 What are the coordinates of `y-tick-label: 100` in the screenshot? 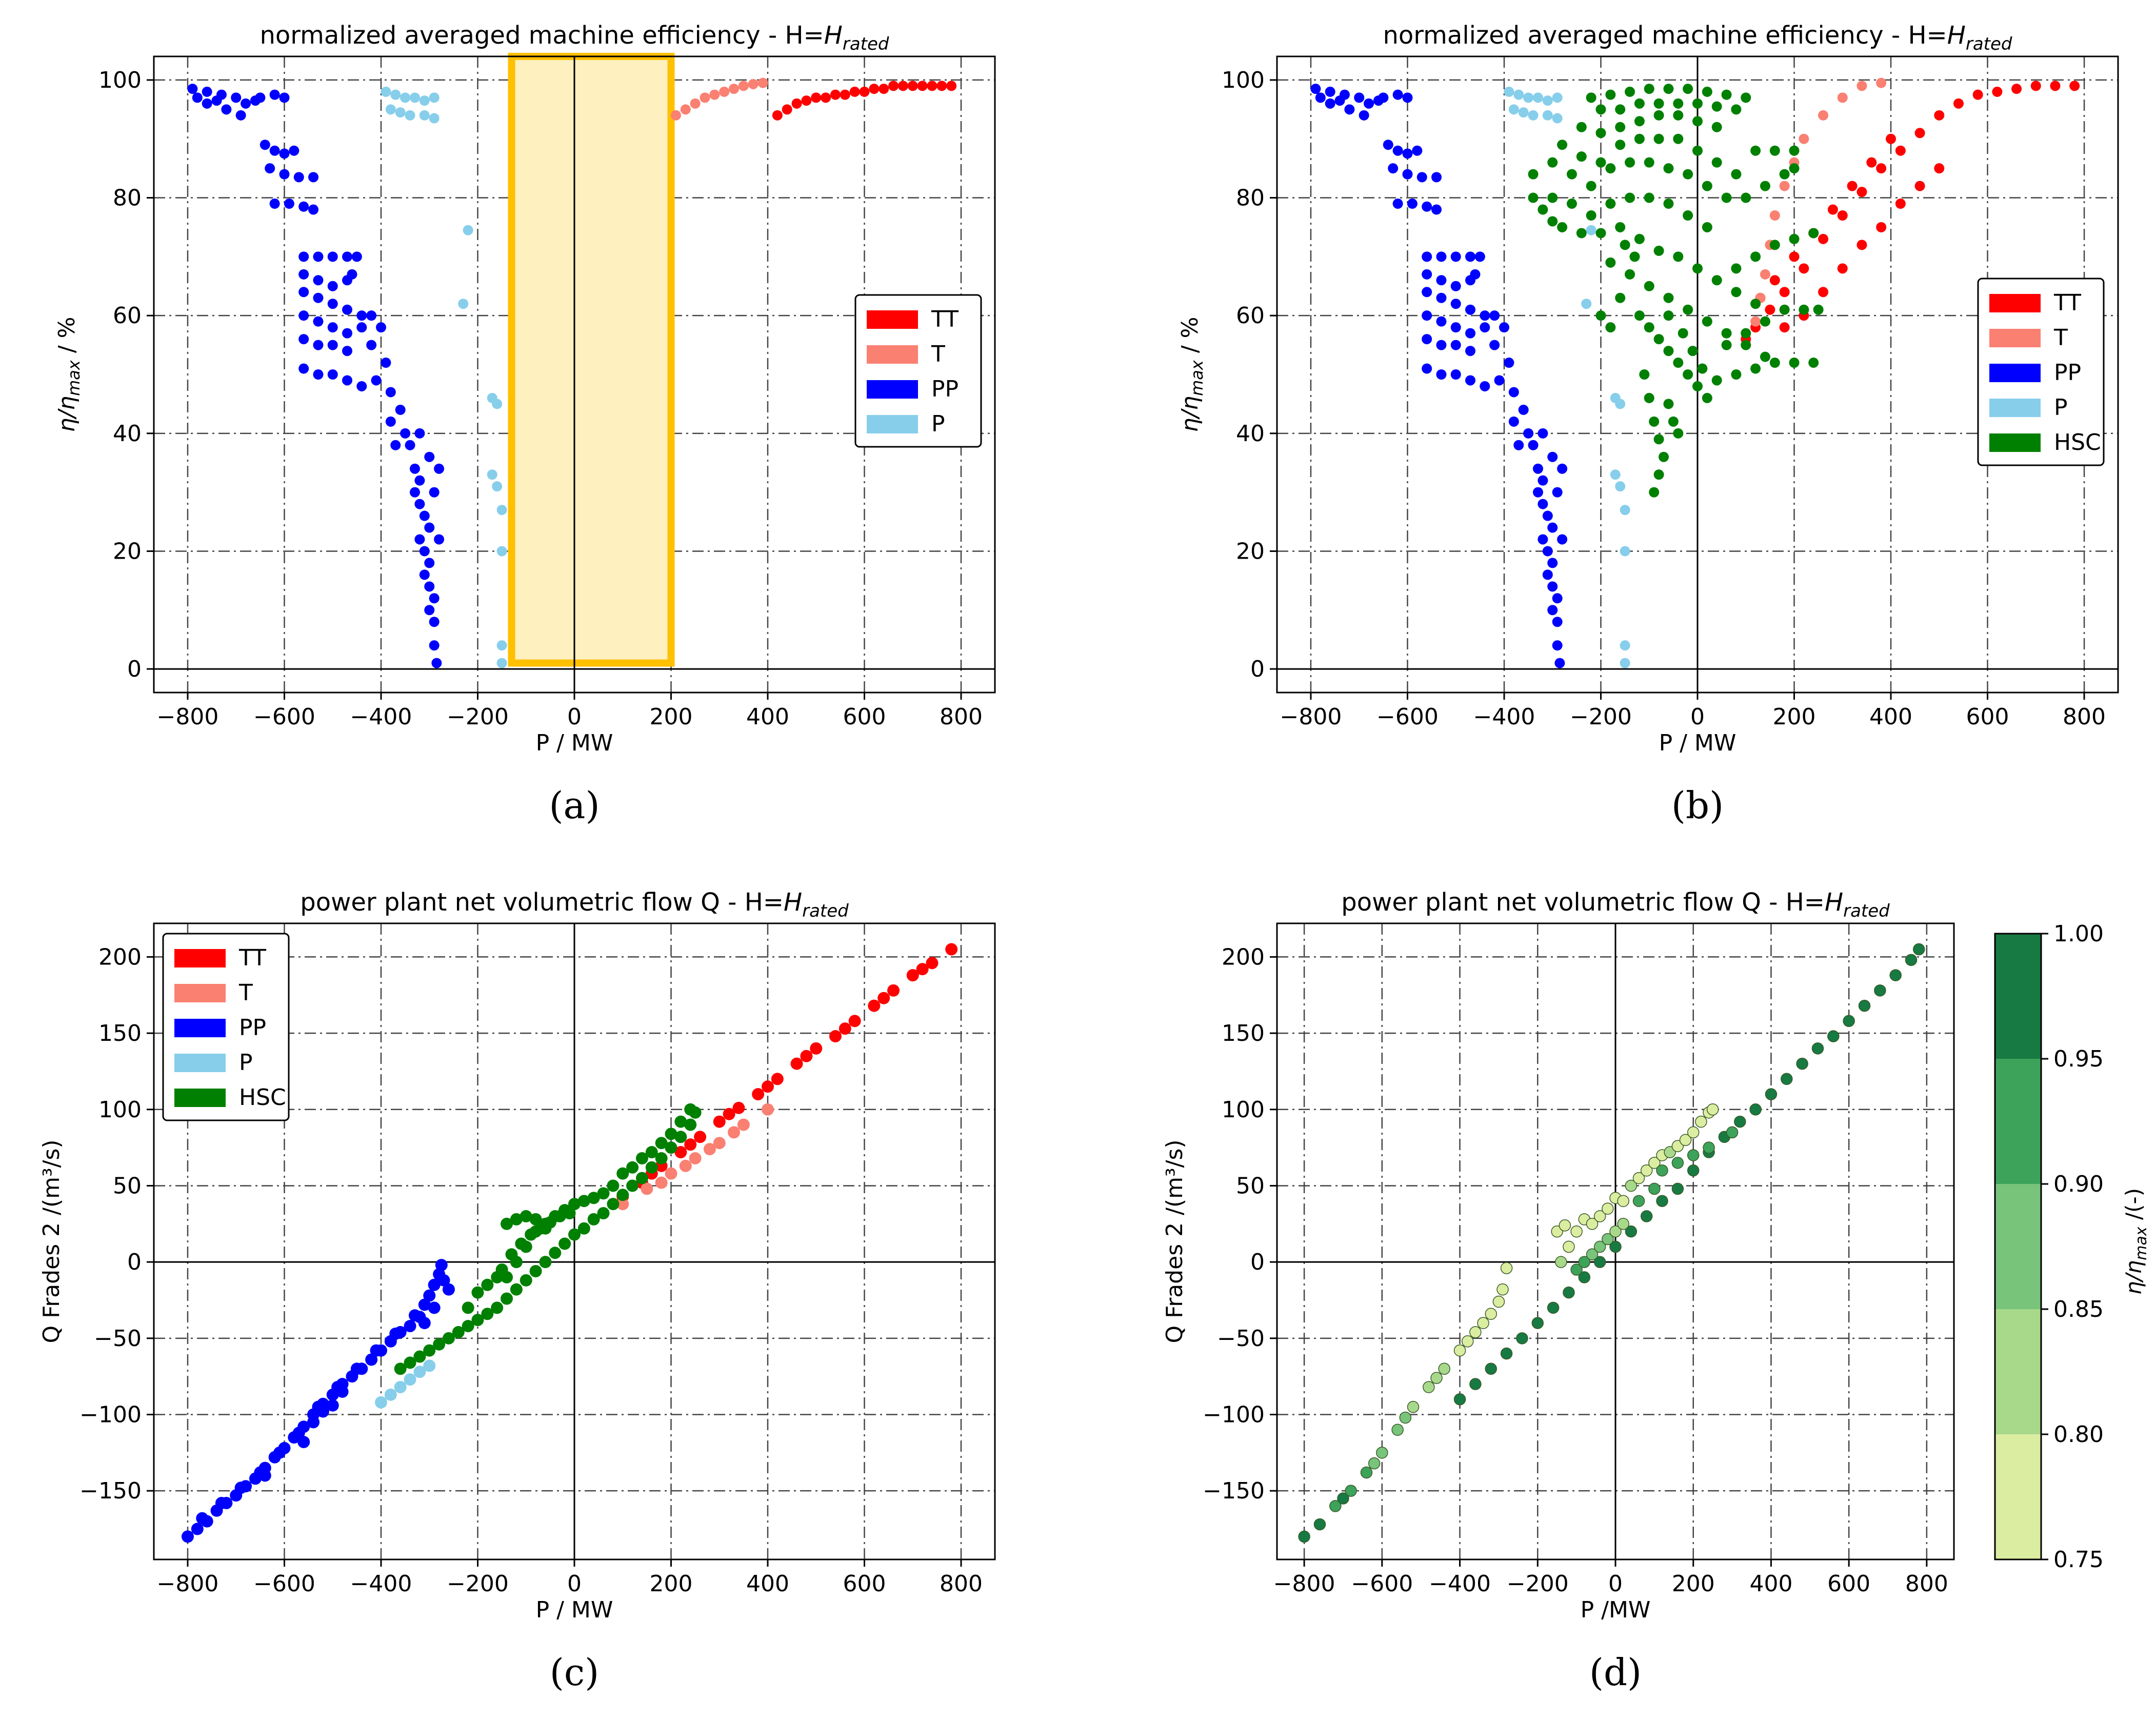 It's located at (120, 1110).